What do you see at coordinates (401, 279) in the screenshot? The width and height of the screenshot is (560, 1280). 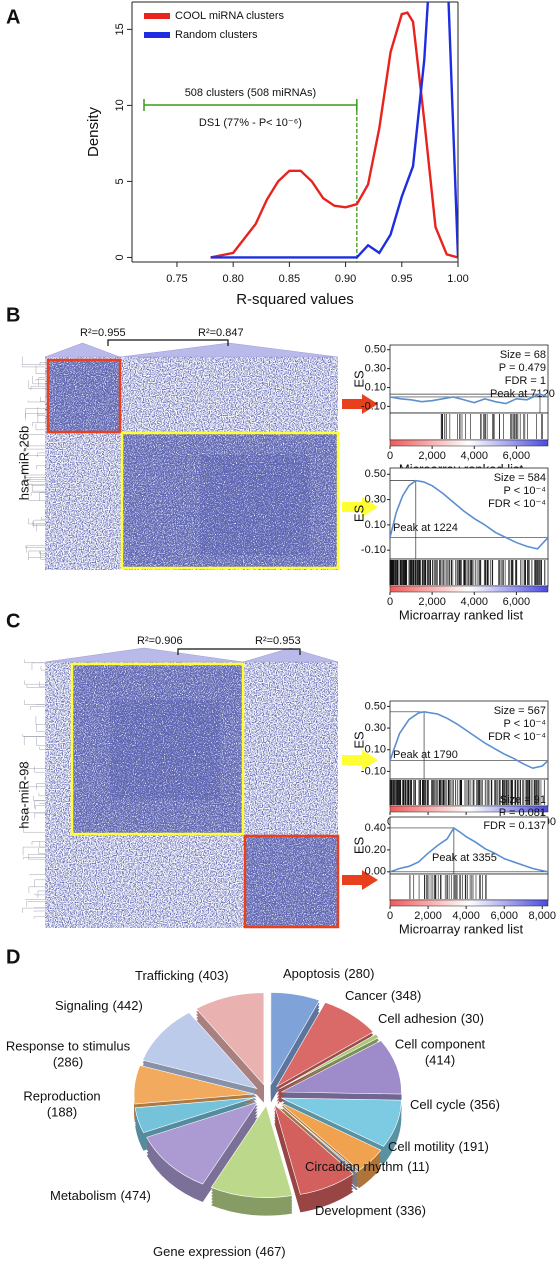 I see `x-tick-label: 0.95` at bounding box center [401, 279].